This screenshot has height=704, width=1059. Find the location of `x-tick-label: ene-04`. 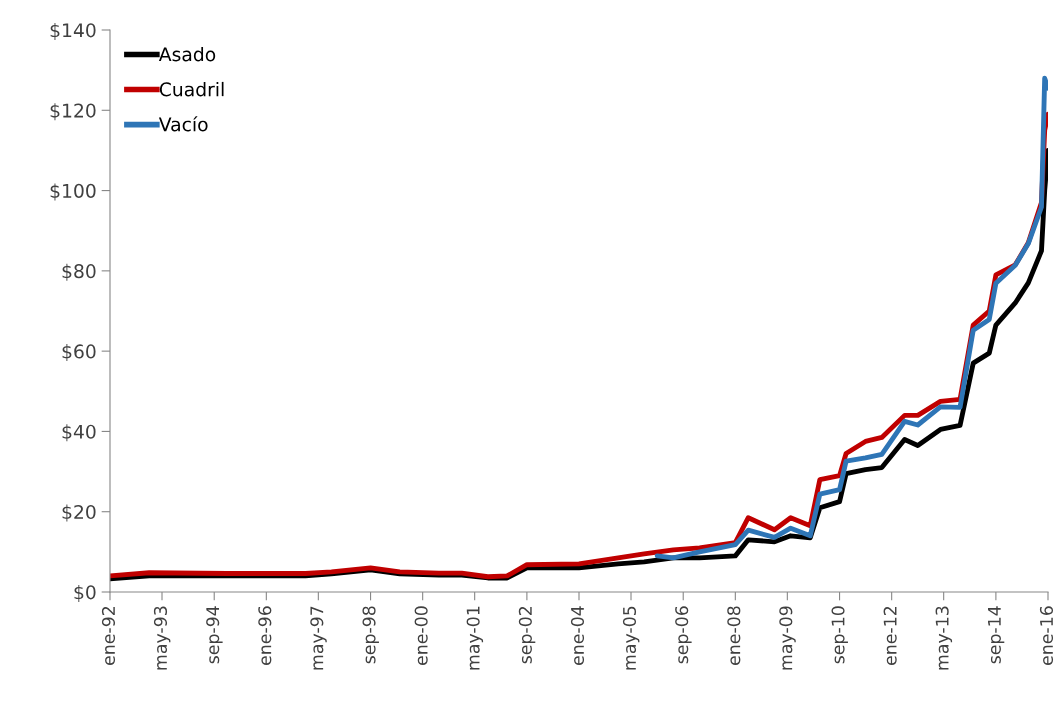

x-tick-label: ene-04 is located at coordinates (577, 635).